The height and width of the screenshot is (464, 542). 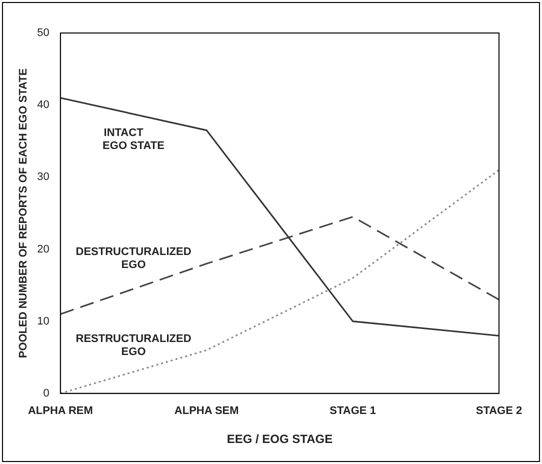 What do you see at coordinates (133, 139) in the screenshot?
I see `series-label: INTACT EGO STATE` at bounding box center [133, 139].